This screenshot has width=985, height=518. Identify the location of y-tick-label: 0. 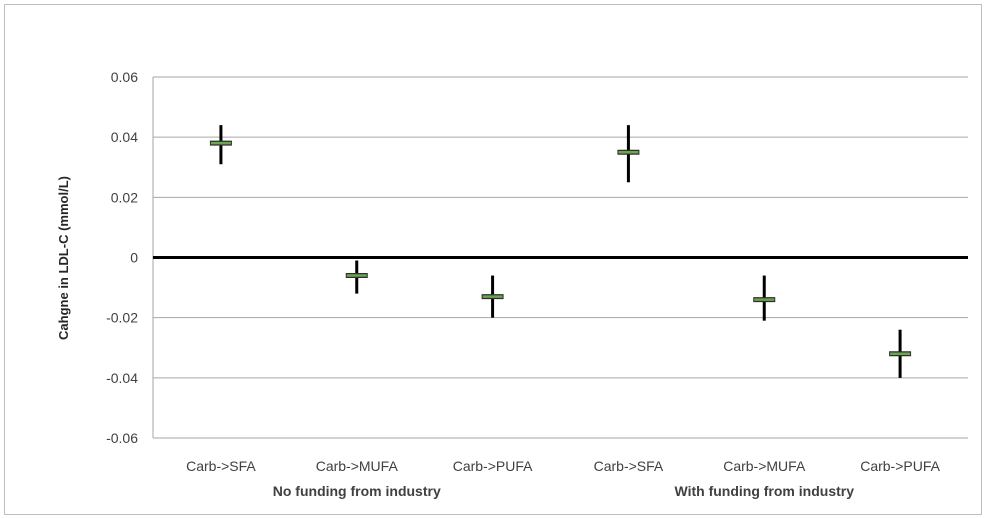
(134, 258).